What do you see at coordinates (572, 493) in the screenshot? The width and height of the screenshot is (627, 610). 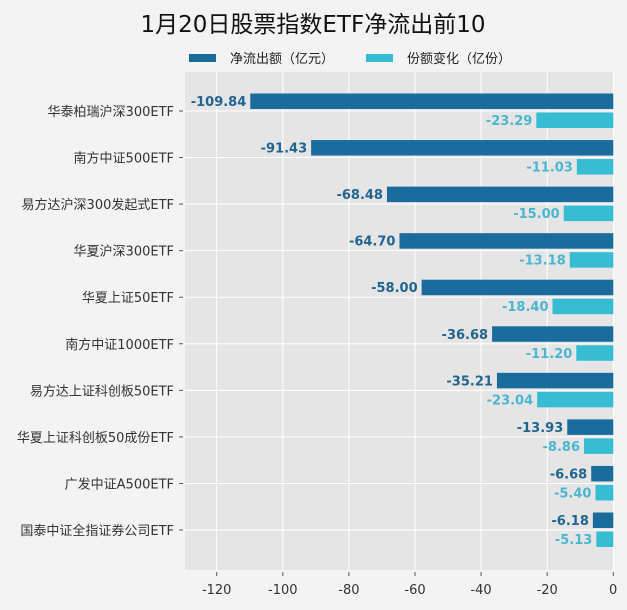 I see `data-label: -5.40` at bounding box center [572, 493].